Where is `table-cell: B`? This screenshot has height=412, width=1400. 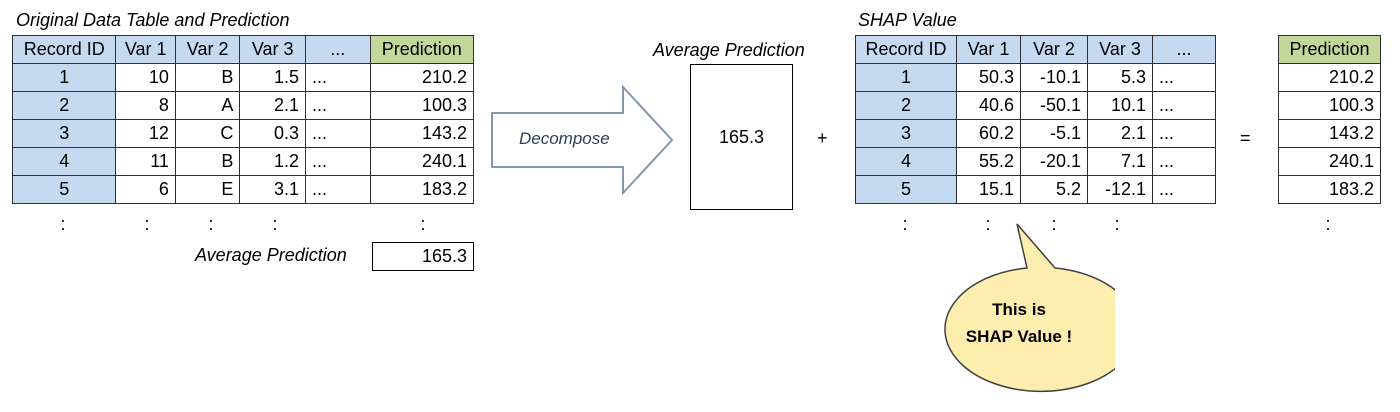 table-cell: B is located at coordinates (207, 161).